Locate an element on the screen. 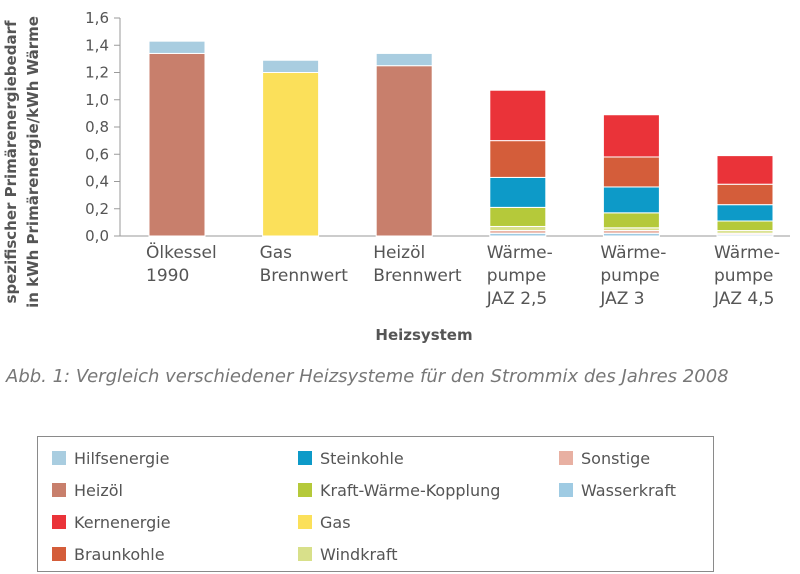  legend-label: Windkraft is located at coordinates (359, 554).